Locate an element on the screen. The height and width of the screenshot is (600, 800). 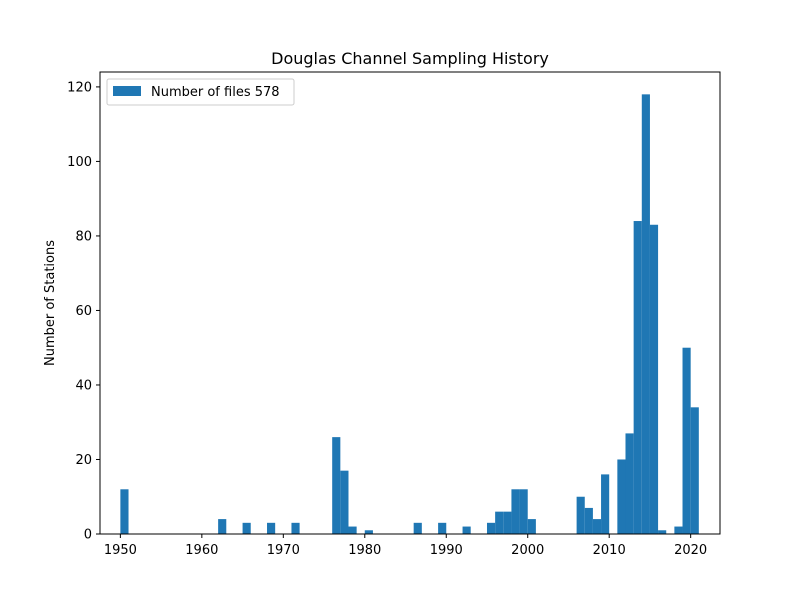
x-tick-label-2: 1970 is located at coordinates (283, 550).